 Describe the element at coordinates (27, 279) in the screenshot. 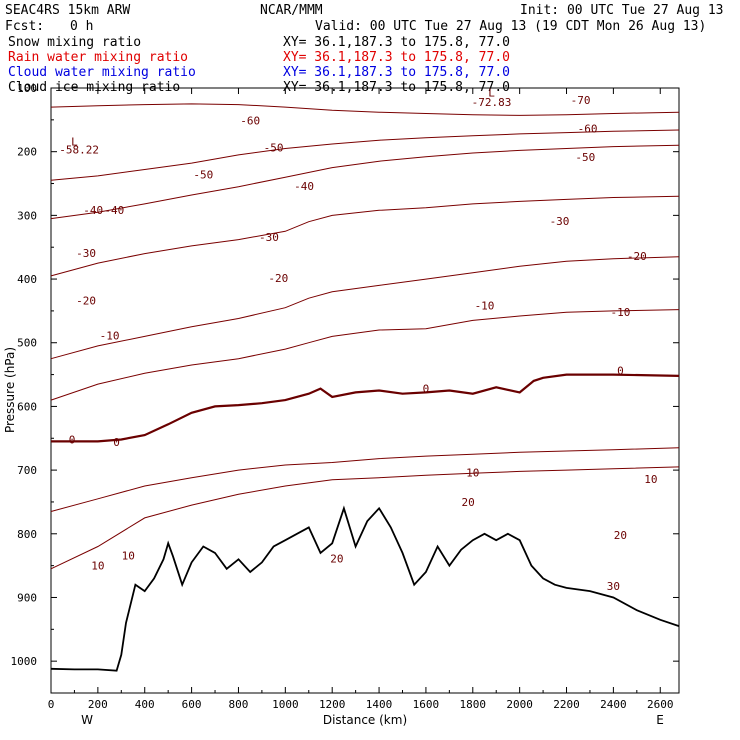

I see `y-tick-label: 400` at that location.